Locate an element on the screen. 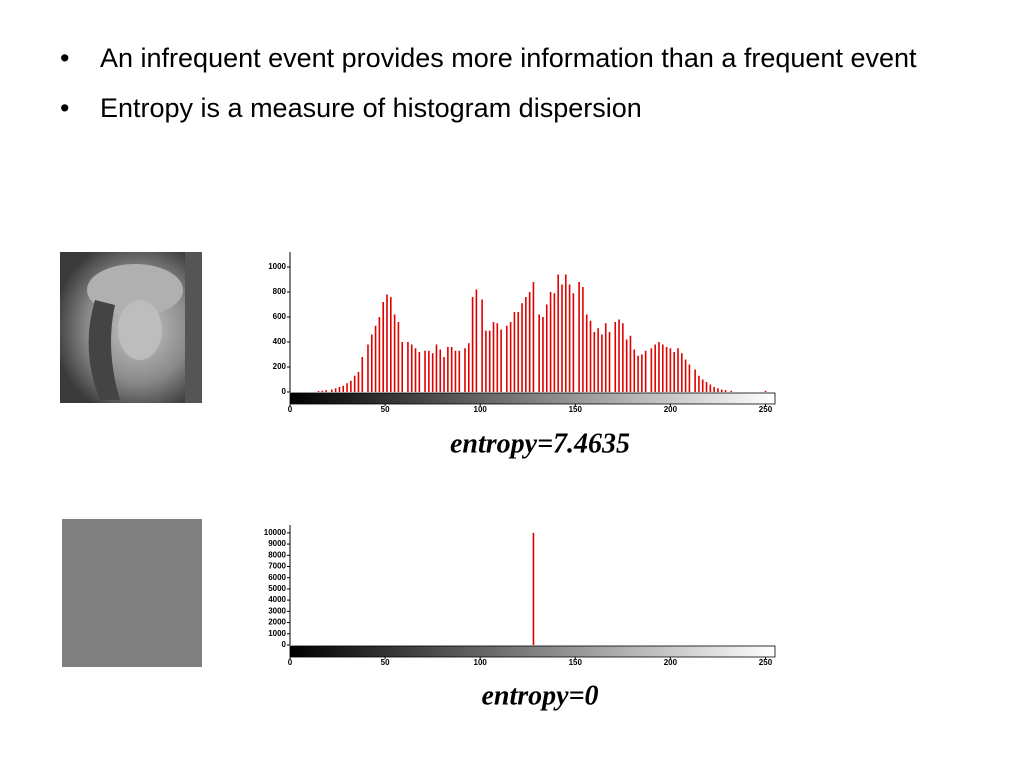 This screenshot has height=768, width=1024. y-tick-label: 600 is located at coordinates (280, 316).